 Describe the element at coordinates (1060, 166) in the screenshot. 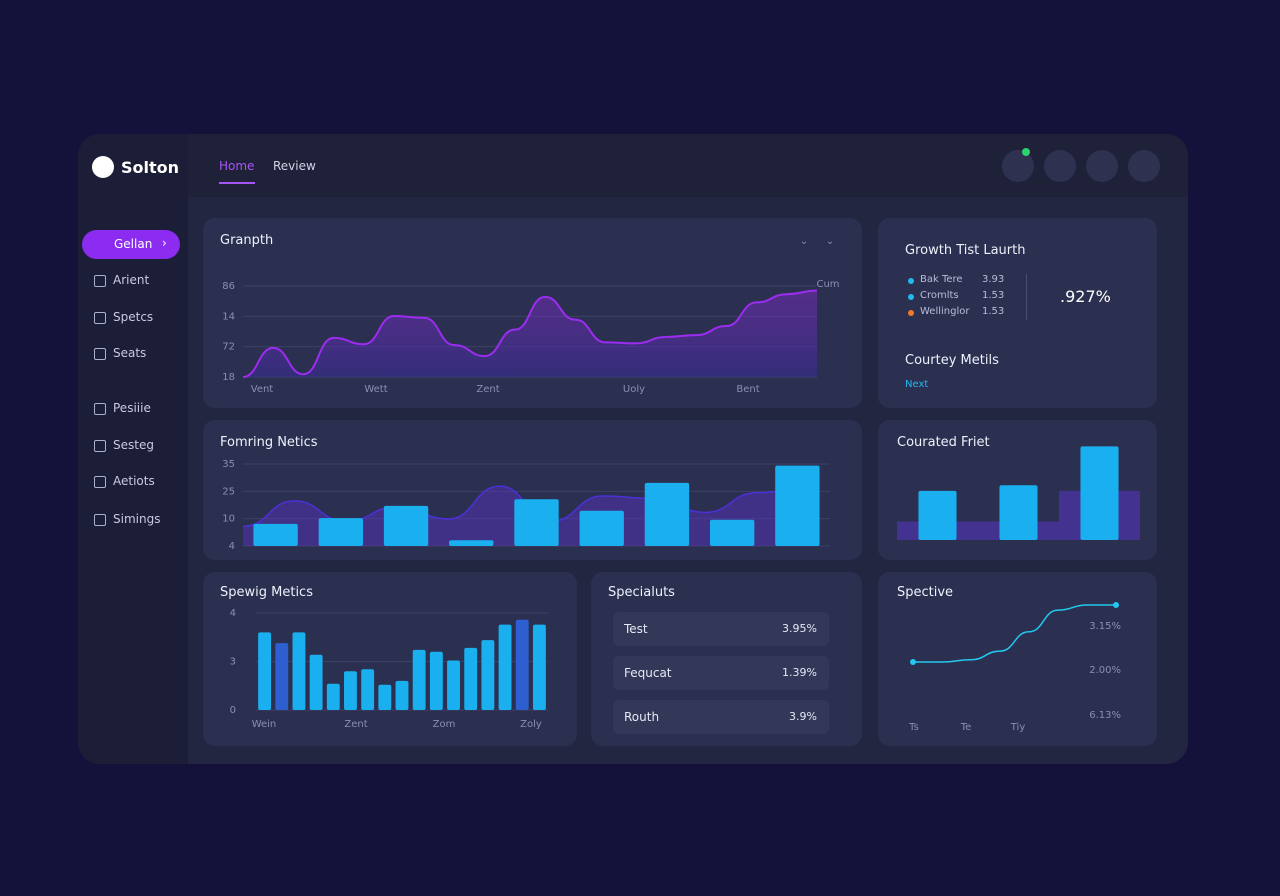

I see `search-button` at that location.